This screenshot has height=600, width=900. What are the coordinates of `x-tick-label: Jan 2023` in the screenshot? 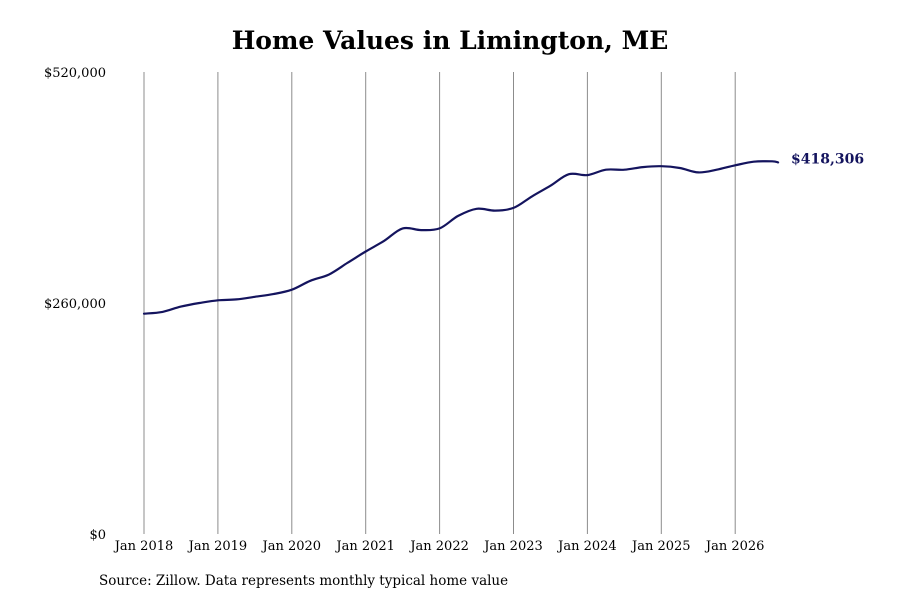 It's located at (512, 546).